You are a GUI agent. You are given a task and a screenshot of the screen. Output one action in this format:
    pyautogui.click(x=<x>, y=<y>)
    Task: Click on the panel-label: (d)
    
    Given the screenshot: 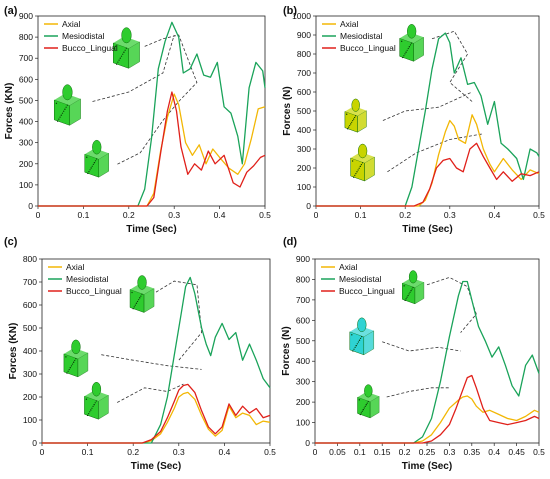 What is the action you would take?
    pyautogui.click(x=290, y=242)
    